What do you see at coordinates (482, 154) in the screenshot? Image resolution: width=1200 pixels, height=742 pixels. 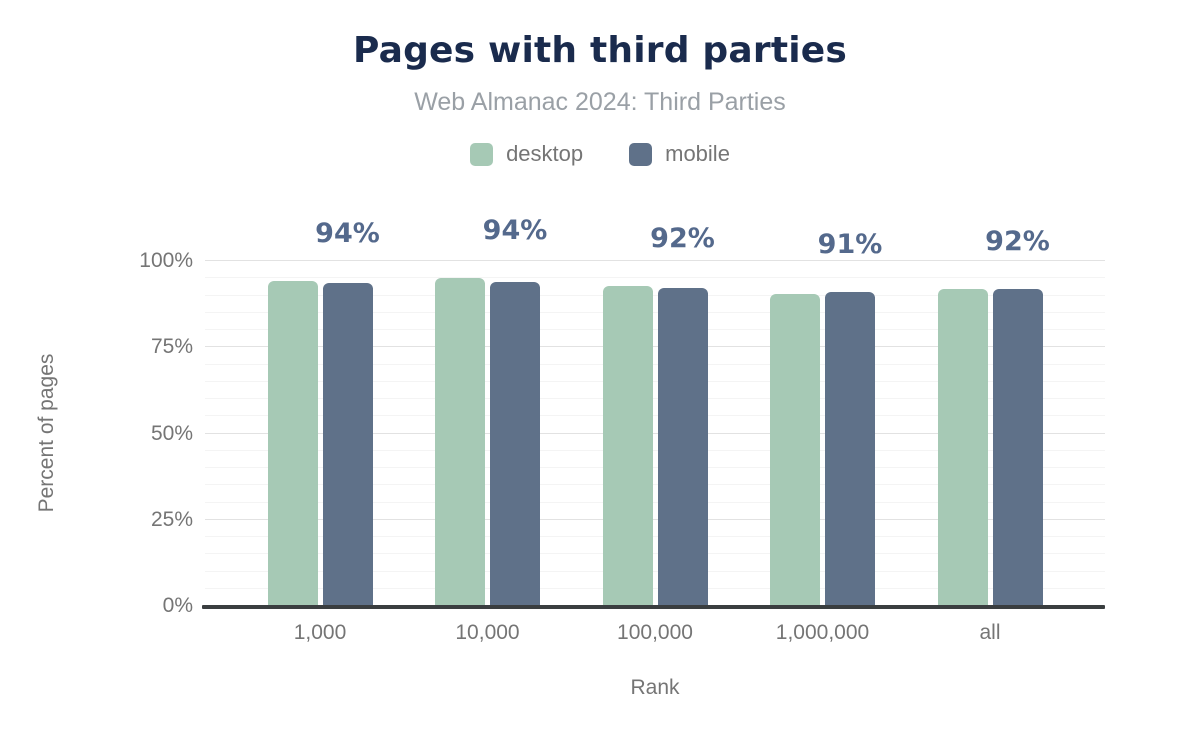 I see `legend-swatch-desktop` at bounding box center [482, 154].